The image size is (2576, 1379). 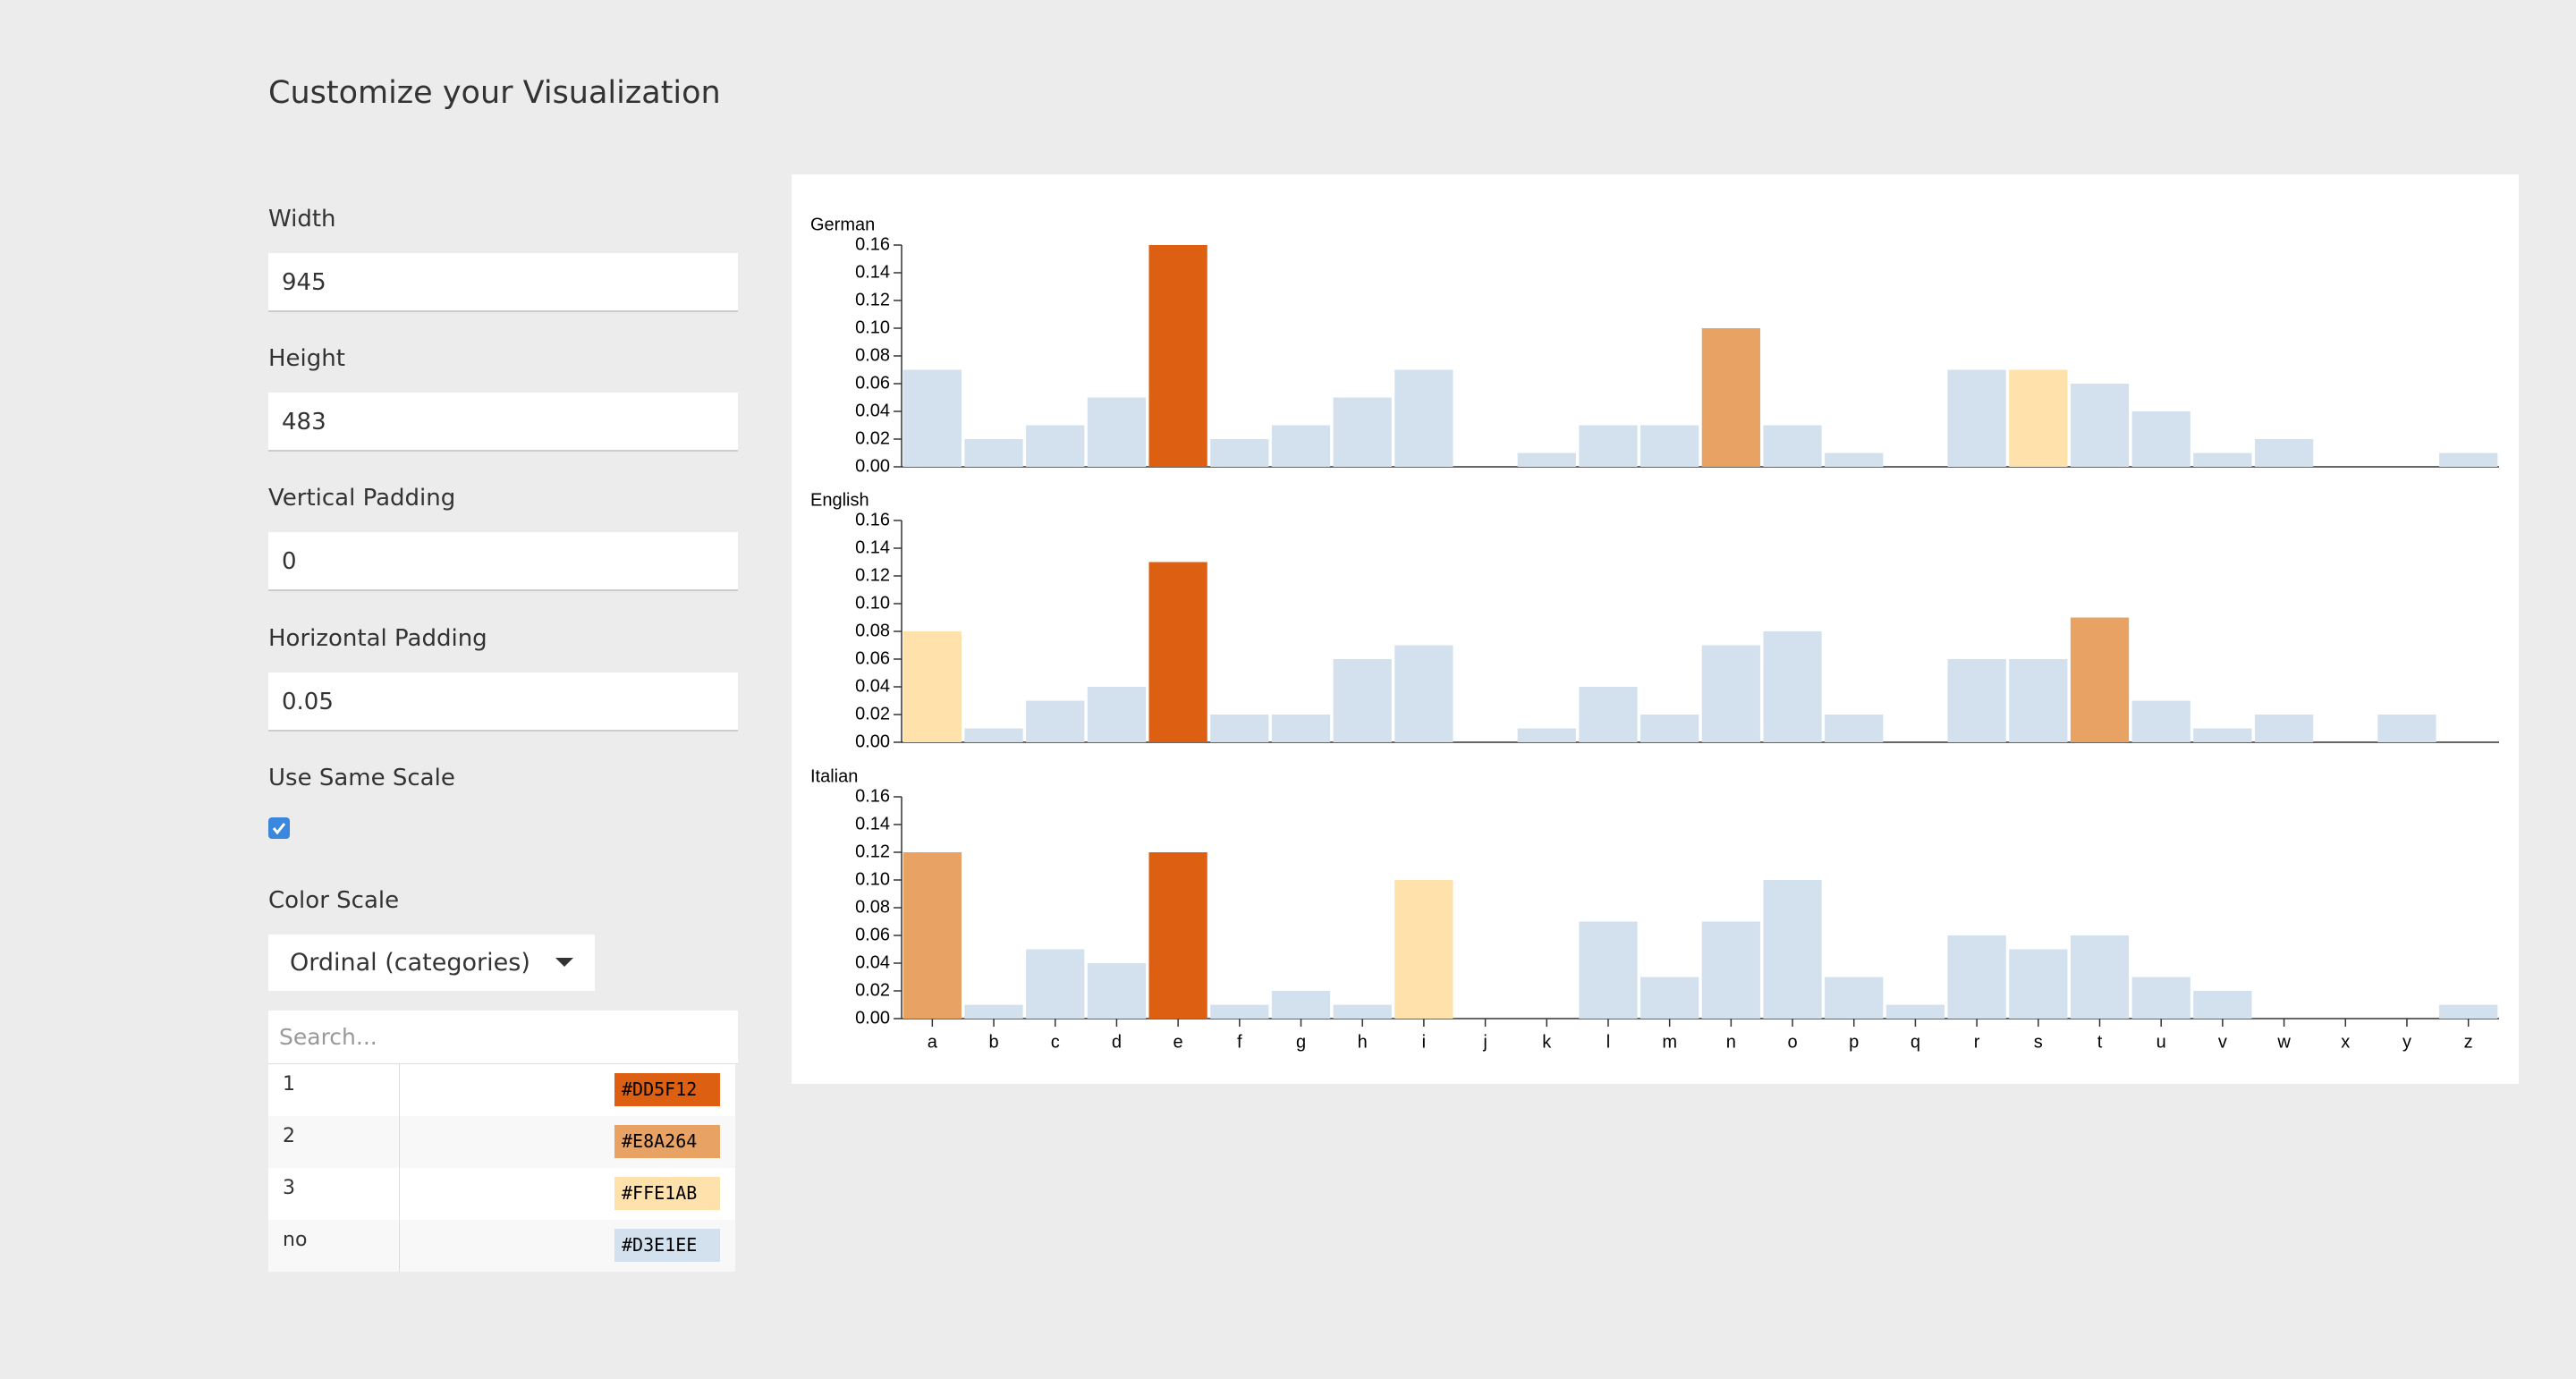 What do you see at coordinates (503, 422) in the screenshot?
I see `text-input: 483` at bounding box center [503, 422].